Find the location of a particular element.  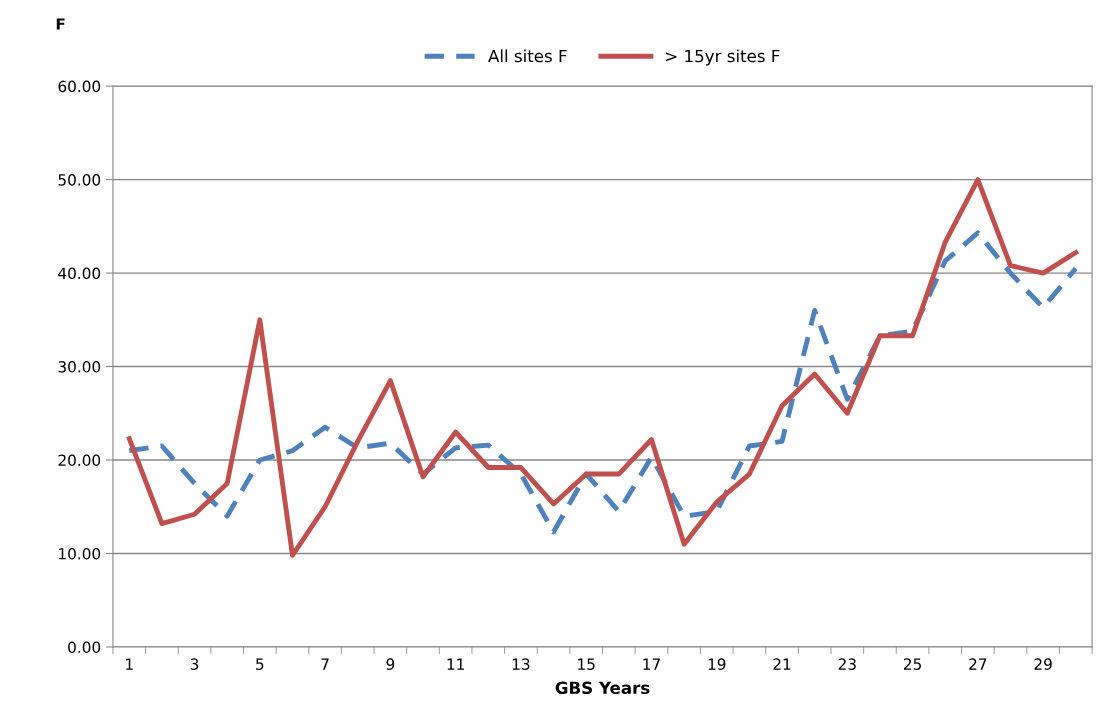

x-axis-title: GBS Years is located at coordinates (602, 688).